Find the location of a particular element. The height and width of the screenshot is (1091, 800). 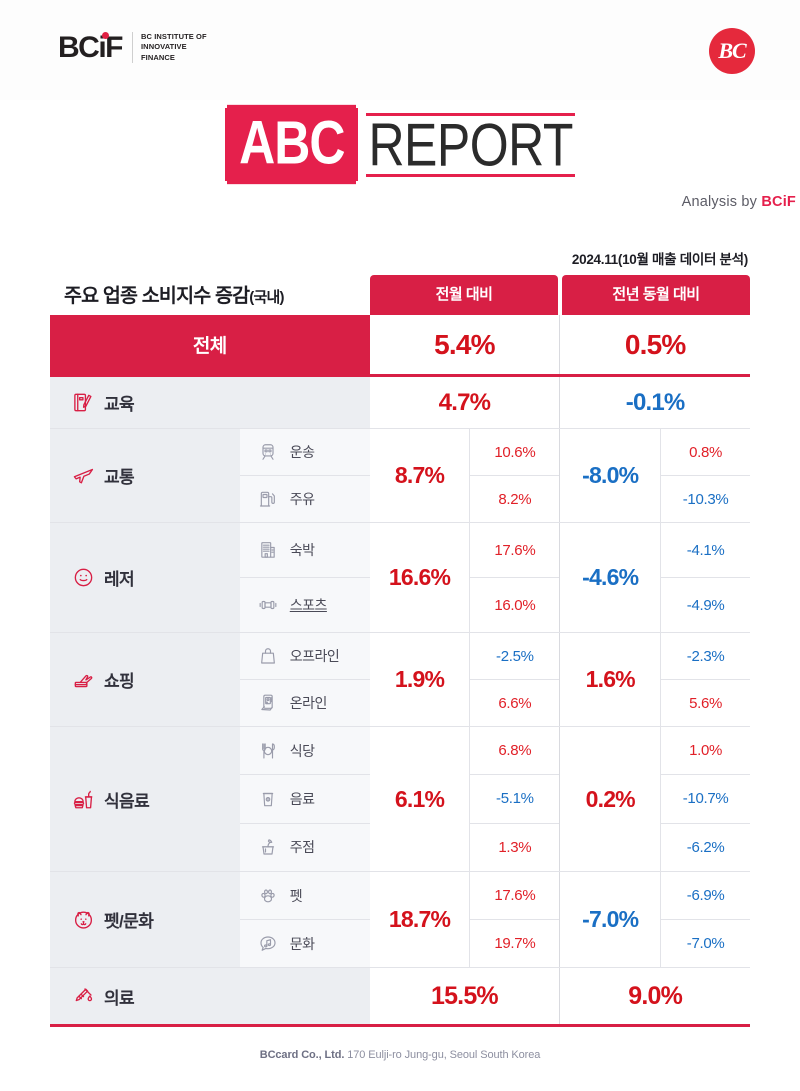

abc-logo-box: ABC is located at coordinates (292, 144).